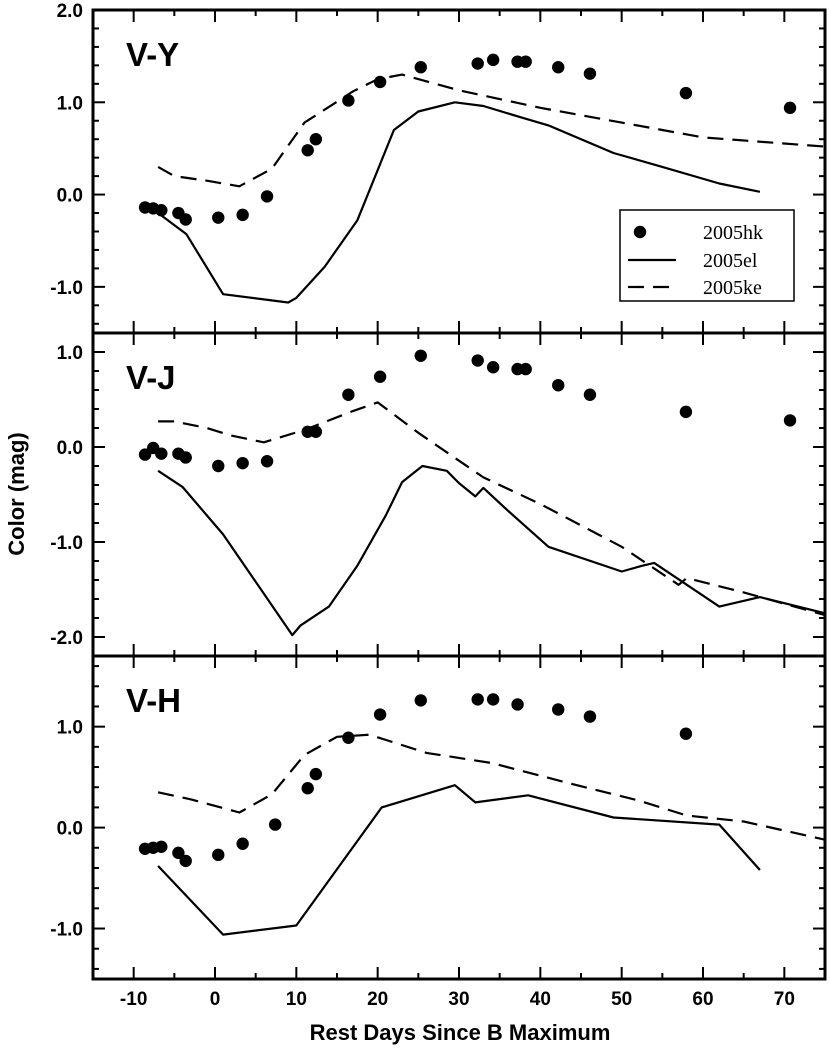  What do you see at coordinates (377, 999) in the screenshot?
I see `x-tick-label: 20` at bounding box center [377, 999].